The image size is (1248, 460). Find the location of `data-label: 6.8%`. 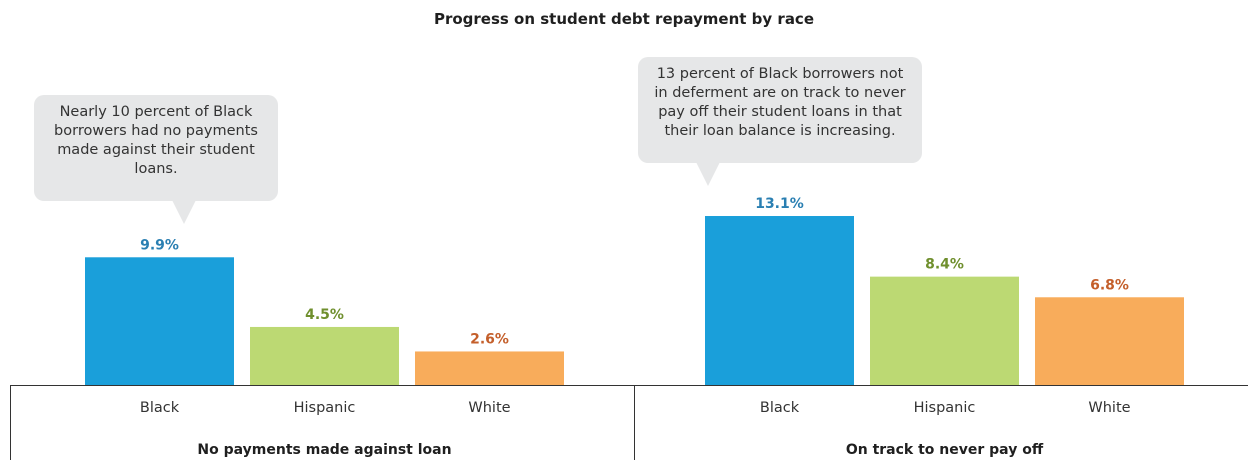

data-label: 6.8% is located at coordinates (1109, 285).